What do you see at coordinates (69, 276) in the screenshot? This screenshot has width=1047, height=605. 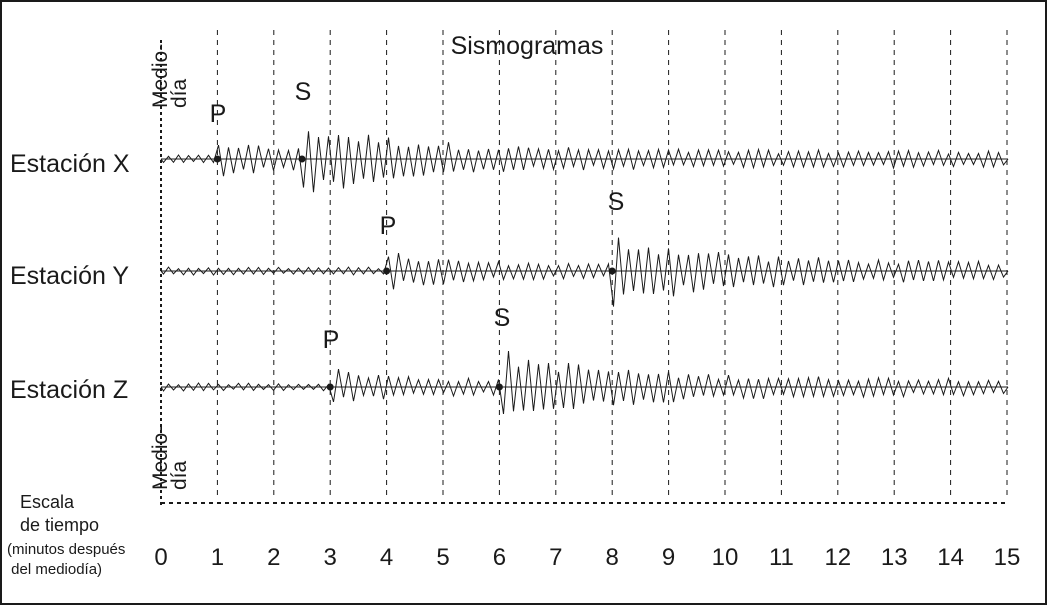 I see `station-y-label: Estación Y` at bounding box center [69, 276].